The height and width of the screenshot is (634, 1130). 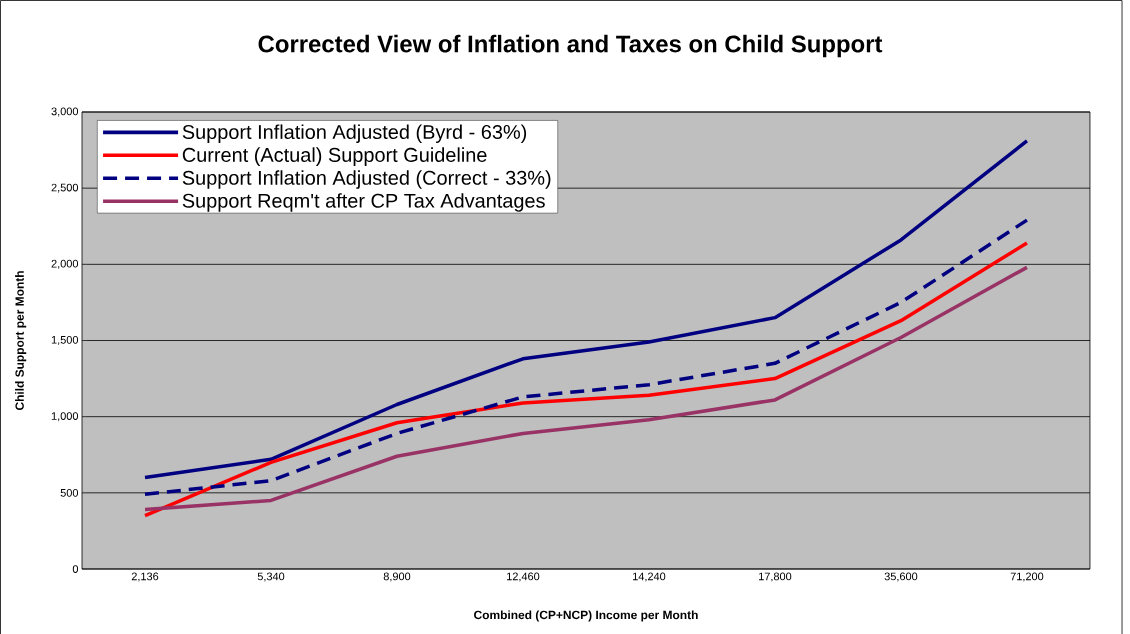 What do you see at coordinates (334, 156) in the screenshot?
I see `legend-label: Current (Actual) Support Guideline` at bounding box center [334, 156].